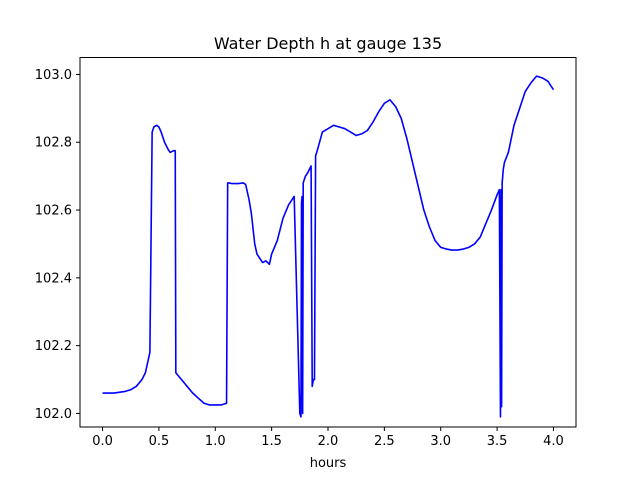 The width and height of the screenshot is (640, 480). Describe the element at coordinates (271, 441) in the screenshot. I see `x-tick-label: 1.5` at that location.